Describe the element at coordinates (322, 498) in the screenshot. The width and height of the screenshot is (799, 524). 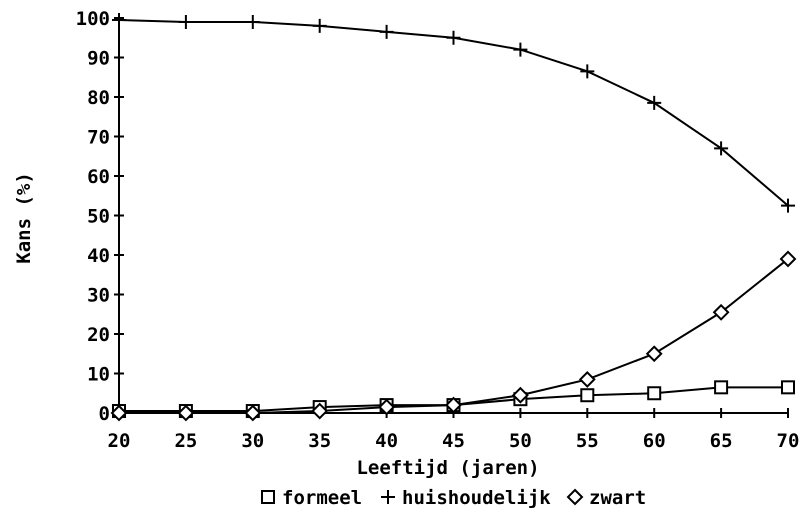
I see `legend-label-formeel: formeel` at that location.